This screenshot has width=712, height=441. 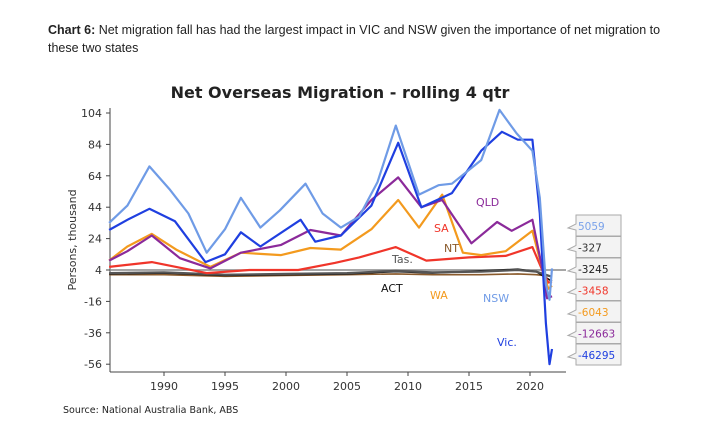 I want to click on series-line-nt, so click(x=331, y=275).